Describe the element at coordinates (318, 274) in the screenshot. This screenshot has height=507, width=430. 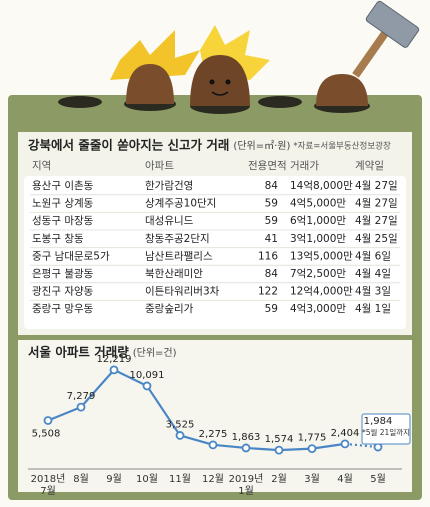
I see `table-cell: 7억2,500만` at that location.